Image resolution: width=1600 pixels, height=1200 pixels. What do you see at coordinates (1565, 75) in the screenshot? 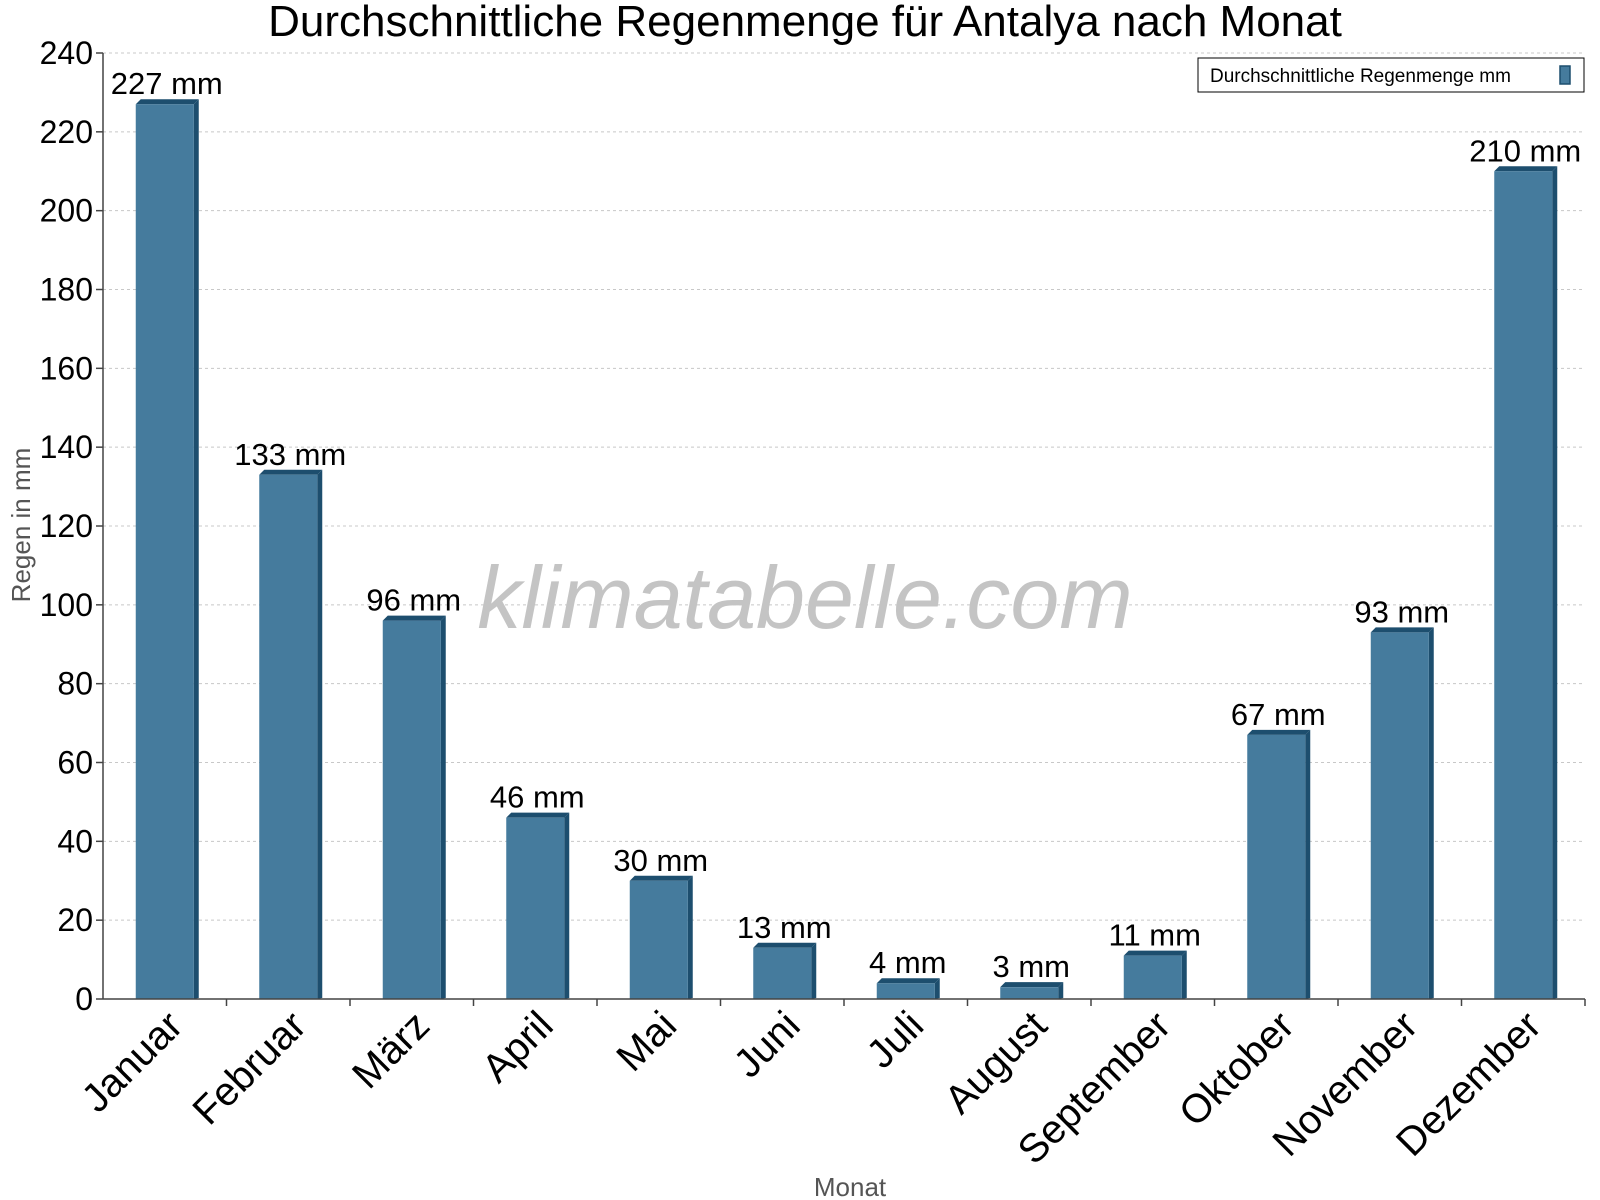
I see `legend-swatch` at bounding box center [1565, 75].